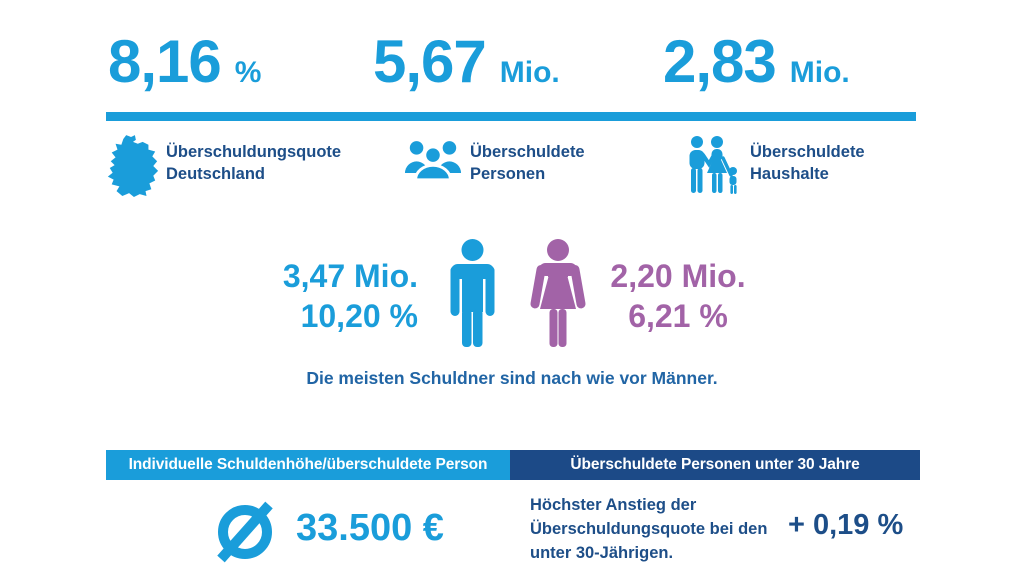  I want to click on male-stats: 3,47 Mio. 10,20 %, so click(309, 296).